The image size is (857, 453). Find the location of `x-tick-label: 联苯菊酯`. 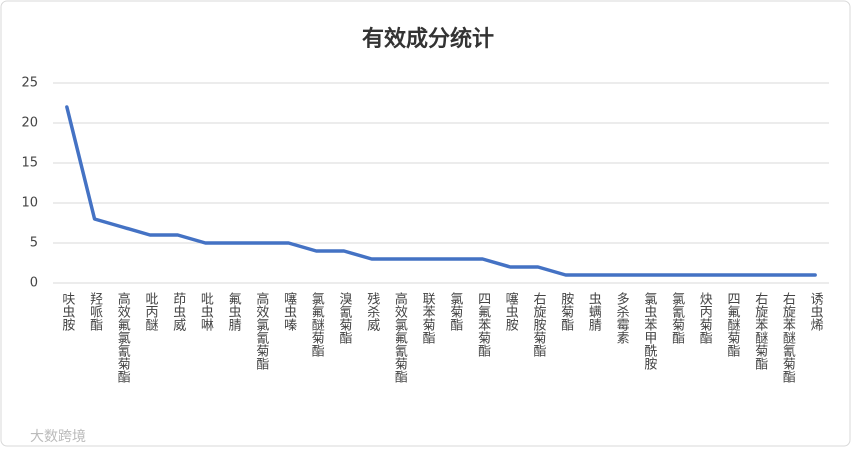

x-tick-label: 联苯菊酯 is located at coordinates (428, 318).